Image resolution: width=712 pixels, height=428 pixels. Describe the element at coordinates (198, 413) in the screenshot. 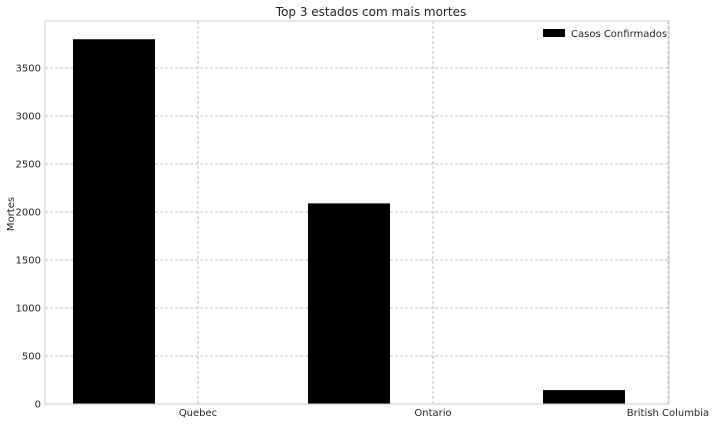

I see `x-tick-label: Quebec` at that location.